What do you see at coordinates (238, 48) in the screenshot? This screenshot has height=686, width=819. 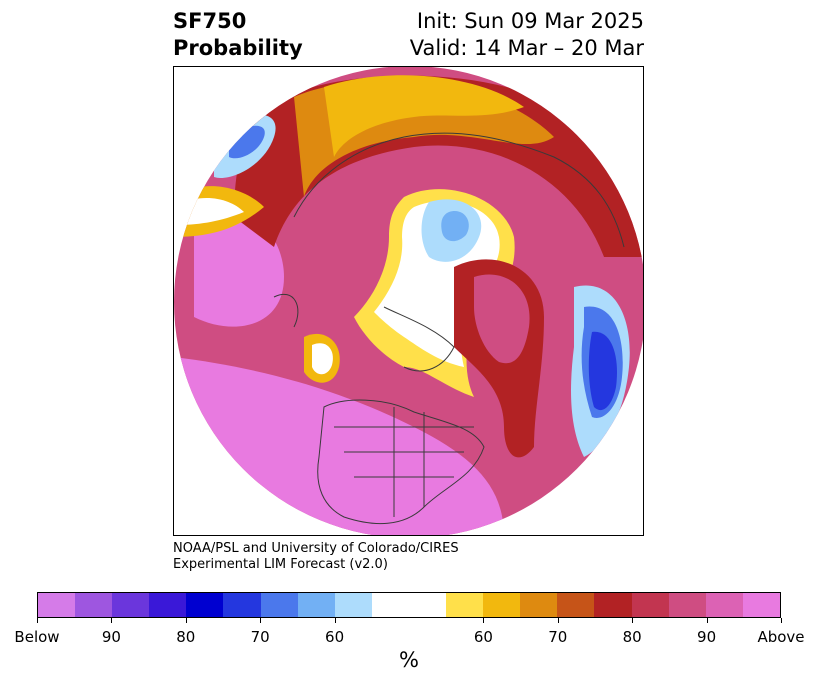 I see `product-kind: Probability` at bounding box center [238, 48].